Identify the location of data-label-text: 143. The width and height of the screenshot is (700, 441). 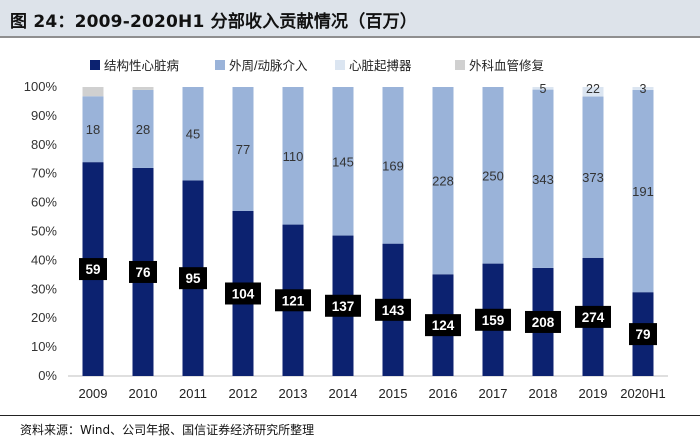
(393, 310).